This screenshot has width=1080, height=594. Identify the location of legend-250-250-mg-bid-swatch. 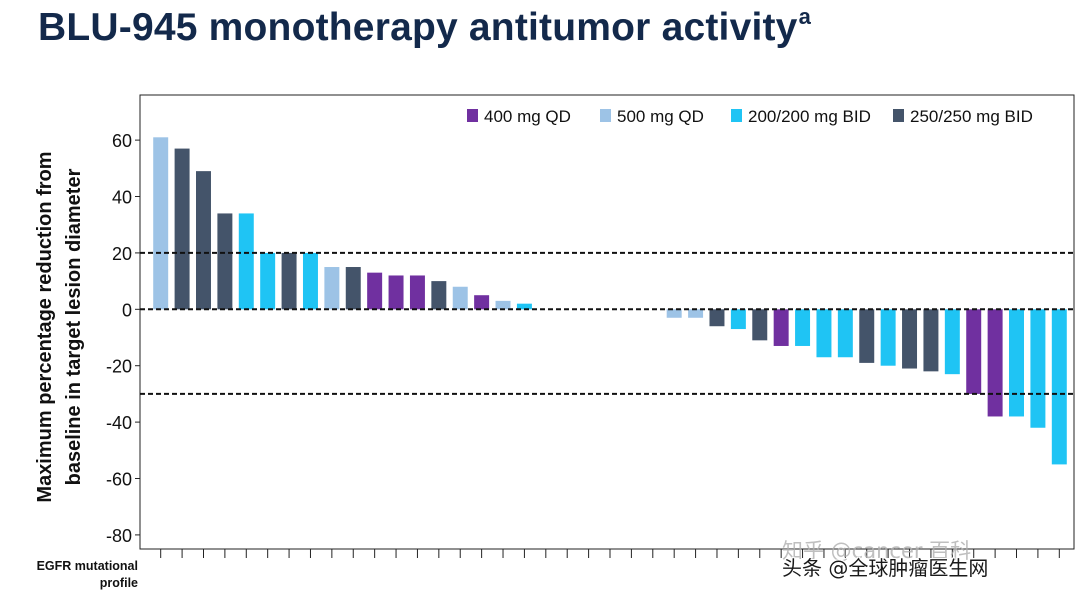
(898, 115).